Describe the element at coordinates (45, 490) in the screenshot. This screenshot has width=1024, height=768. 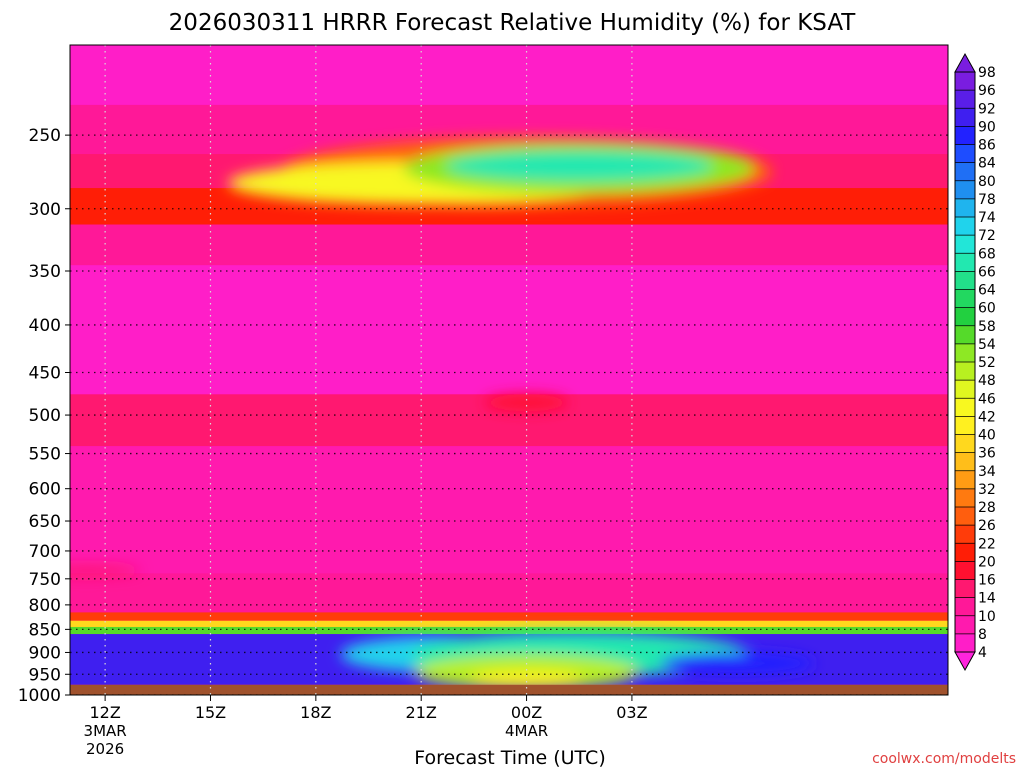
I see `y-tick-label-600: 600` at that location.